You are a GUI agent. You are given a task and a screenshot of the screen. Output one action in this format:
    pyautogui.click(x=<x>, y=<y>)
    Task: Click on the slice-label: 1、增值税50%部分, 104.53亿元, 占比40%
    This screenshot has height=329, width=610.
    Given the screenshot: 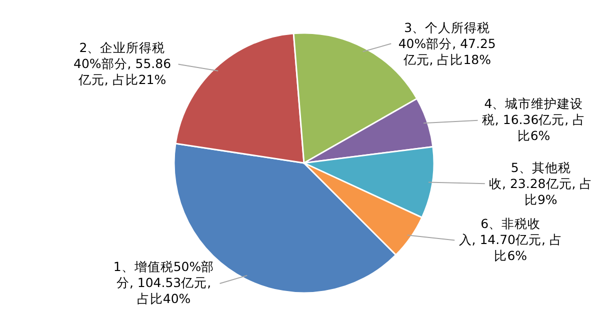 What is the action you would take?
    pyautogui.click(x=164, y=283)
    